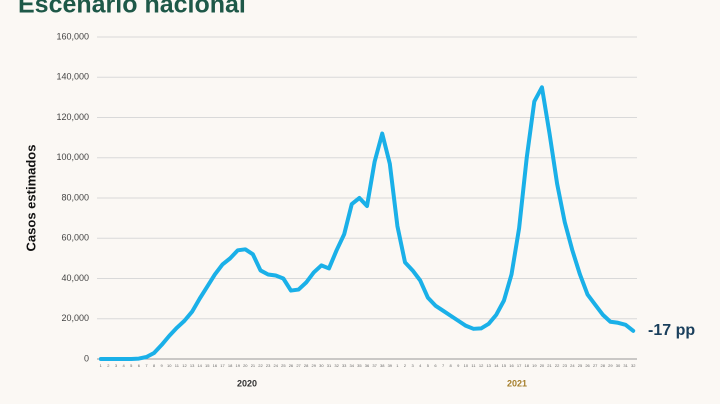 The image size is (720, 404). What do you see at coordinates (72, 157) in the screenshot?
I see `y-tick-label: 100,000` at bounding box center [72, 157].